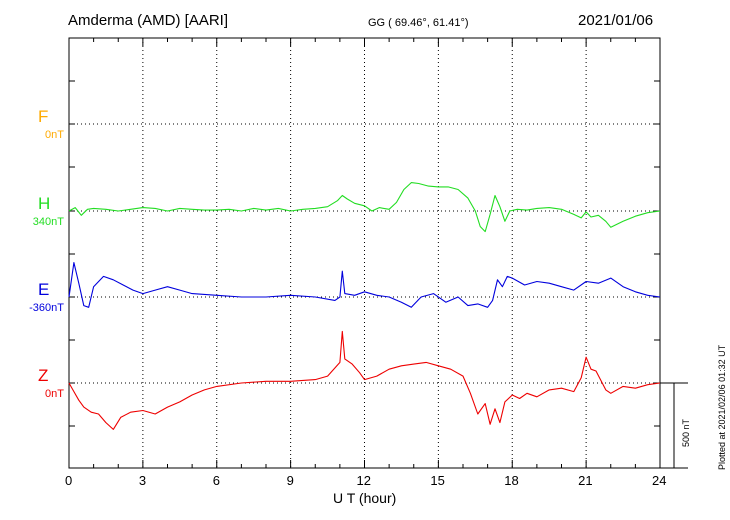  I want to click on component-name-f: F, so click(43, 116).